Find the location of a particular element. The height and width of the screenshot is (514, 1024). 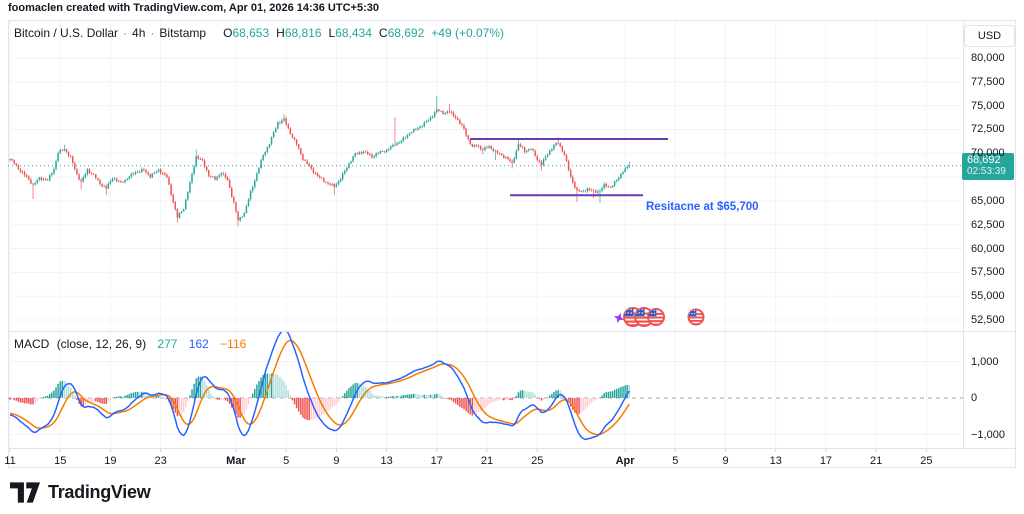

tradingview-logo-icon is located at coordinates (25, 492).